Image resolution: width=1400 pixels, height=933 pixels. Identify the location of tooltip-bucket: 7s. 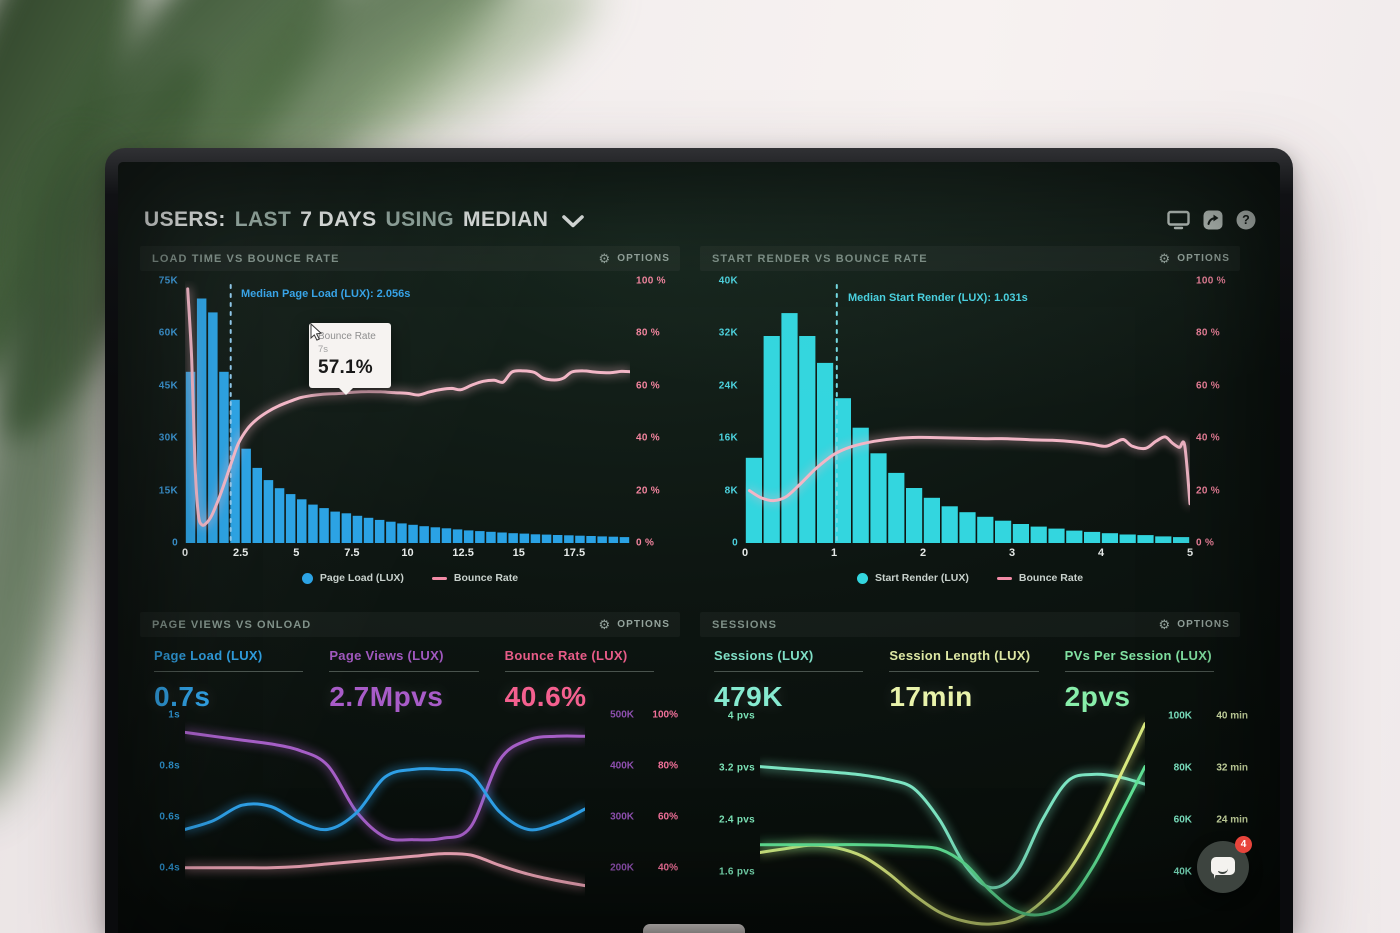
(323, 349).